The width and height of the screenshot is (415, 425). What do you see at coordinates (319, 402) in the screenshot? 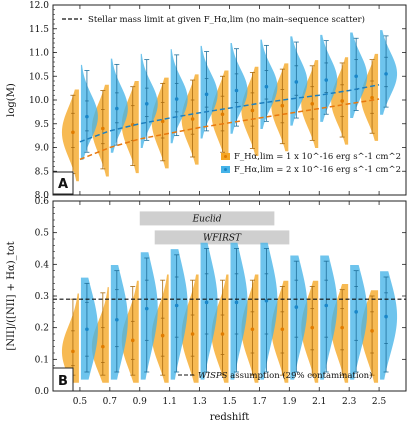
I see `x-tick-label: 2.1` at bounding box center [319, 402].